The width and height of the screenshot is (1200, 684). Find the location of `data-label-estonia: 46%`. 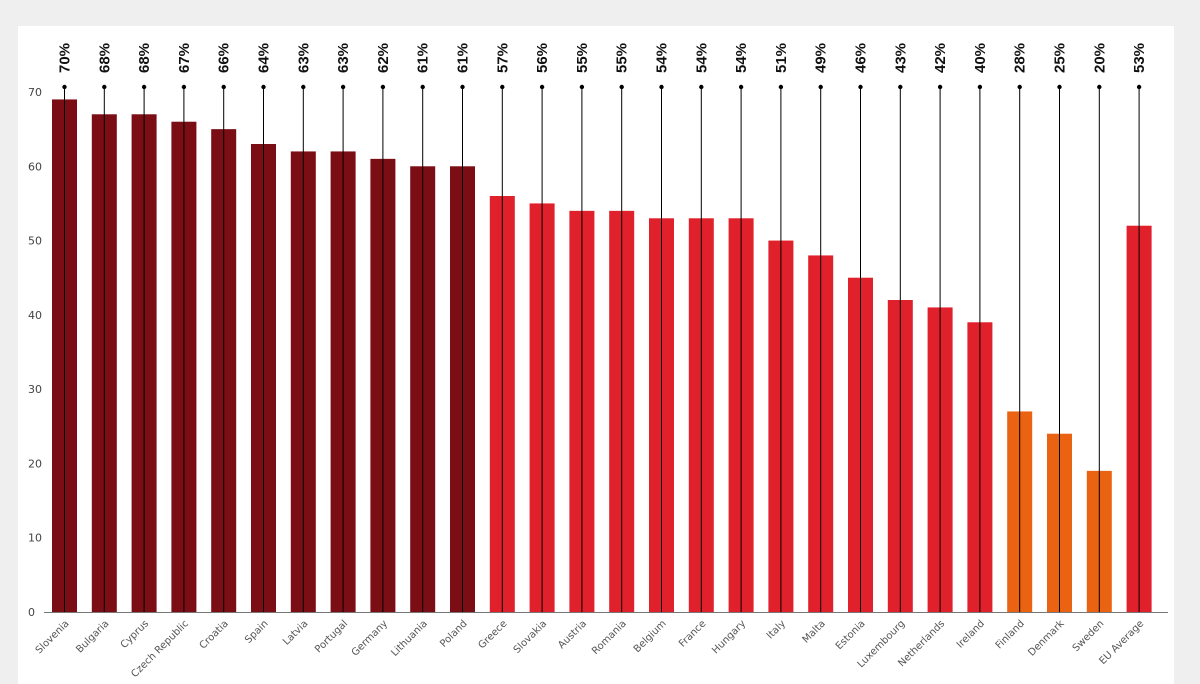

data-label-estonia: 46% is located at coordinates (861, 58).